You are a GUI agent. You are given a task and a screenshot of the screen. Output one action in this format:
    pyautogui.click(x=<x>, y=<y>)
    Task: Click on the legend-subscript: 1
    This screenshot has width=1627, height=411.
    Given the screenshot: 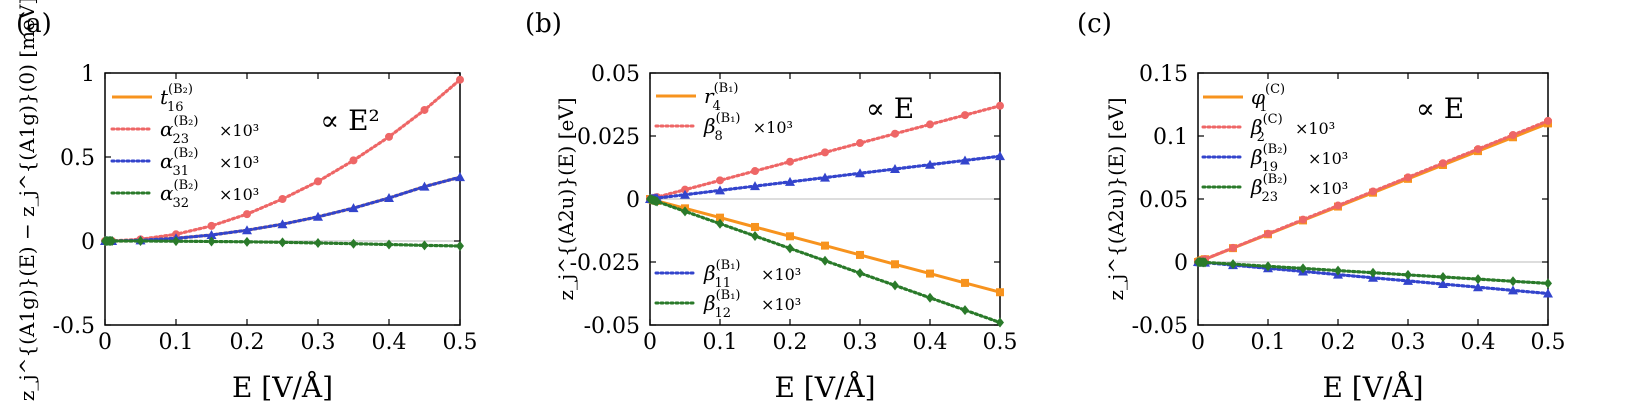 What is the action you would take?
    pyautogui.click(x=1263, y=107)
    